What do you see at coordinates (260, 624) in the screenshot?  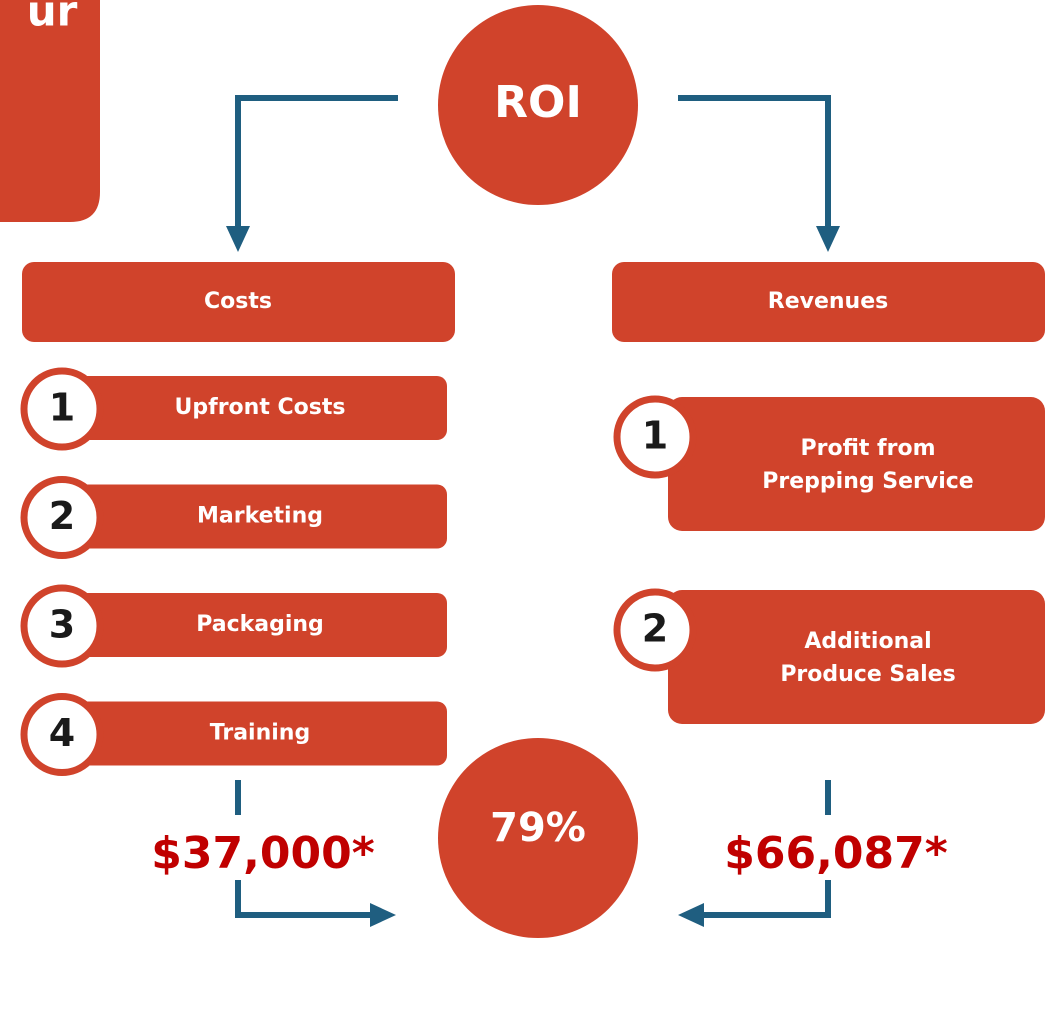 I see `item-label: Packaging` at bounding box center [260, 624].